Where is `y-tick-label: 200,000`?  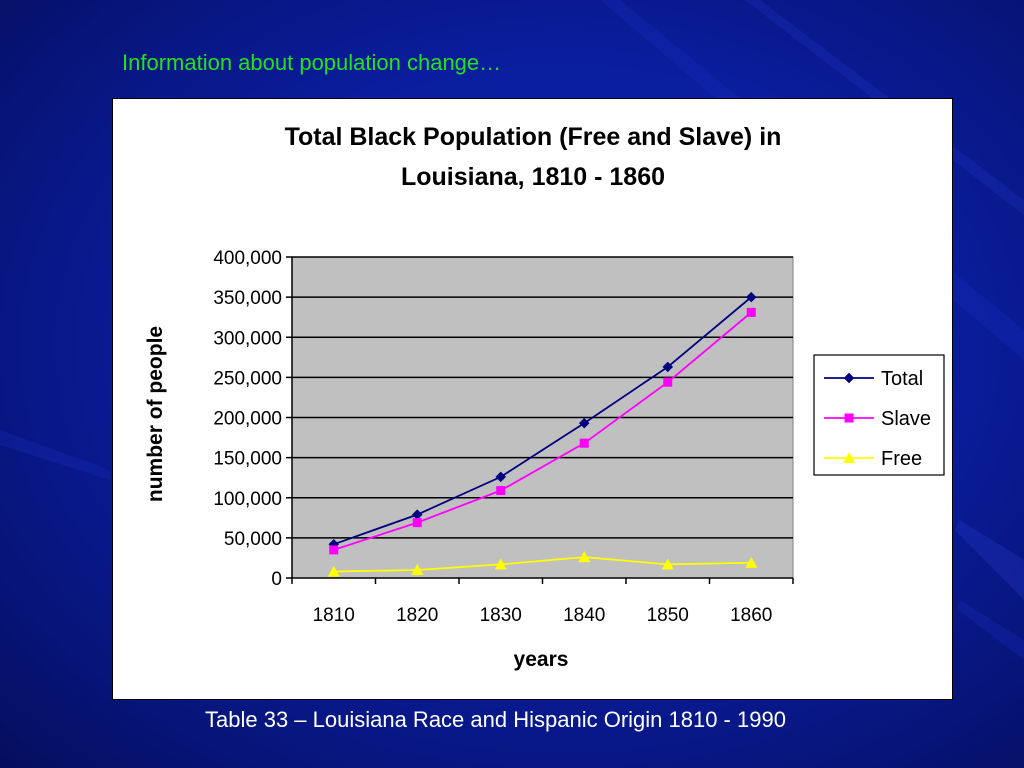 y-tick-label: 200,000 is located at coordinates (247, 419).